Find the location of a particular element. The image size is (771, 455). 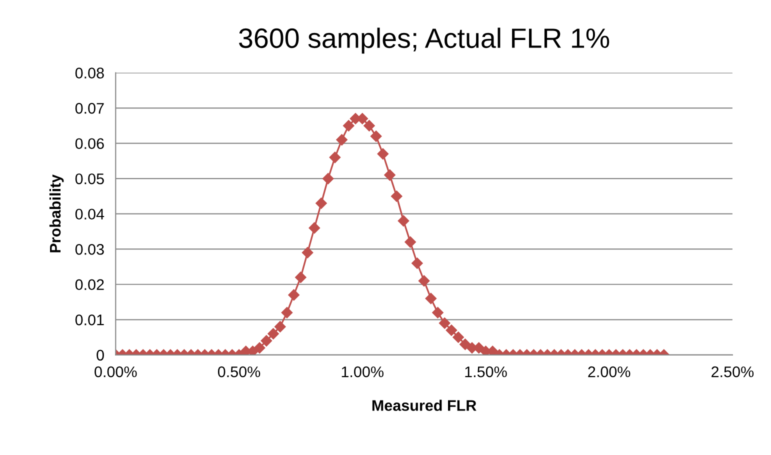

x-axis-title: Measured FLR is located at coordinates (424, 405).